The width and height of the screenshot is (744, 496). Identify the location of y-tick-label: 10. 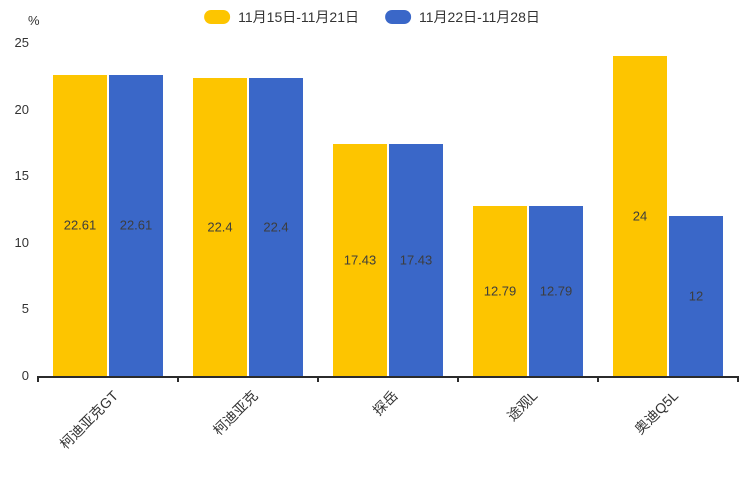
(21, 242).